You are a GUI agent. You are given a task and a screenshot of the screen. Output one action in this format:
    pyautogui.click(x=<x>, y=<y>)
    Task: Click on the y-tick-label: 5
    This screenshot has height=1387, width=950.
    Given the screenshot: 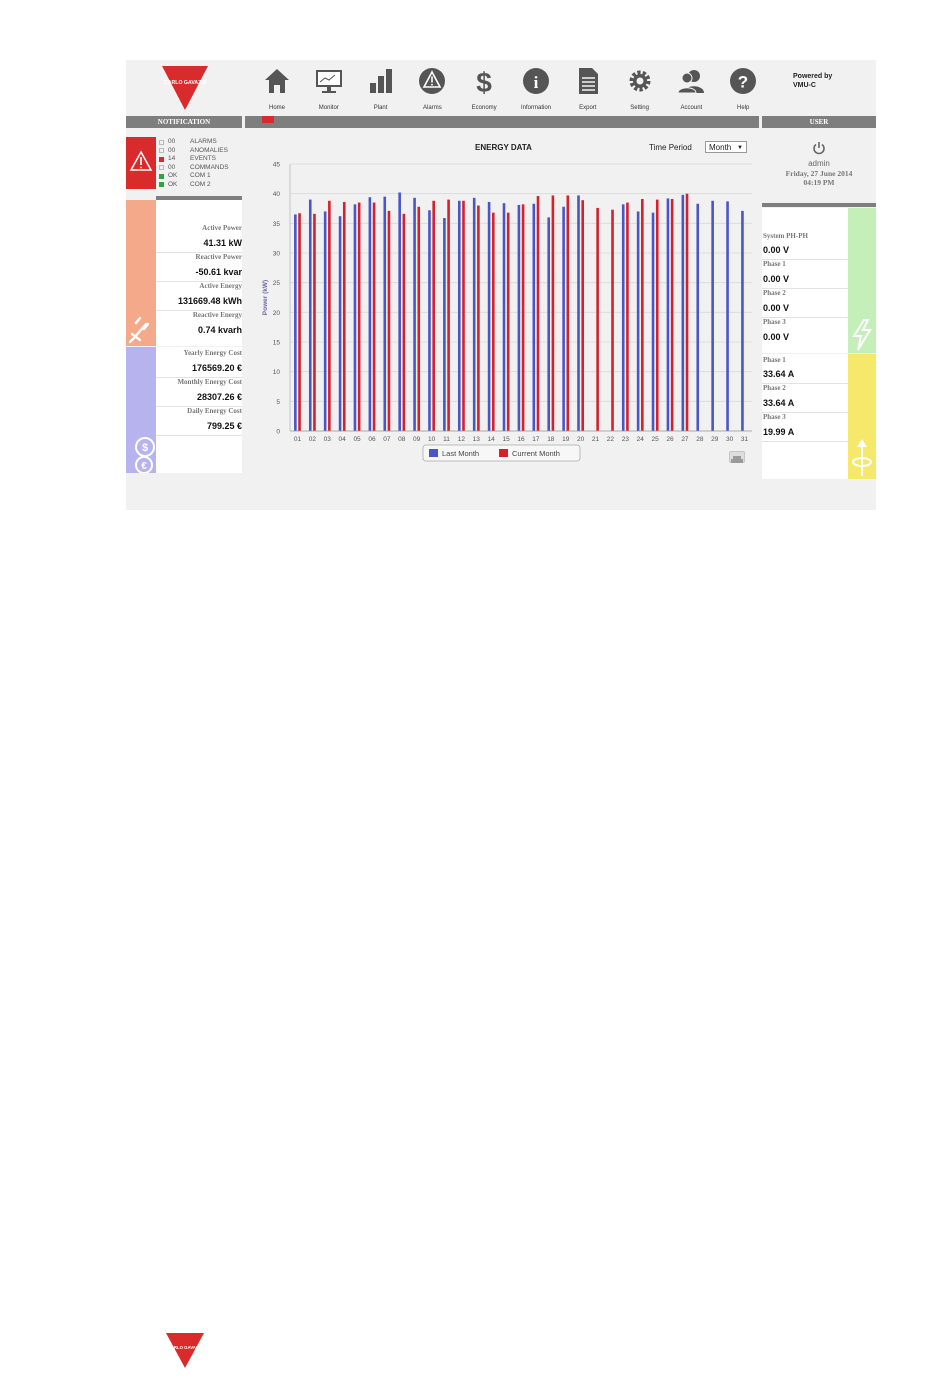 What is the action you would take?
    pyautogui.click(x=278, y=402)
    